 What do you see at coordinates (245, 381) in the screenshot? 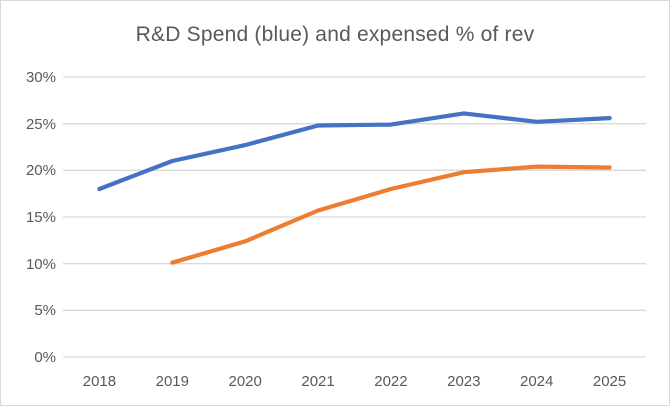
I see `x-tick-label: 2020` at bounding box center [245, 381].